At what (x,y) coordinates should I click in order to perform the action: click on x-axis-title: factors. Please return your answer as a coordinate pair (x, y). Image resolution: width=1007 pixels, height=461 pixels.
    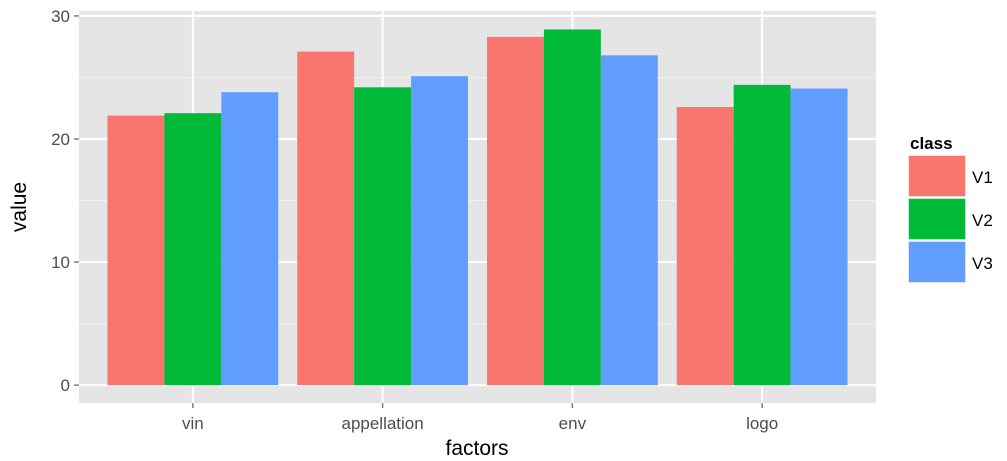
    Looking at the image, I should click on (476, 448).